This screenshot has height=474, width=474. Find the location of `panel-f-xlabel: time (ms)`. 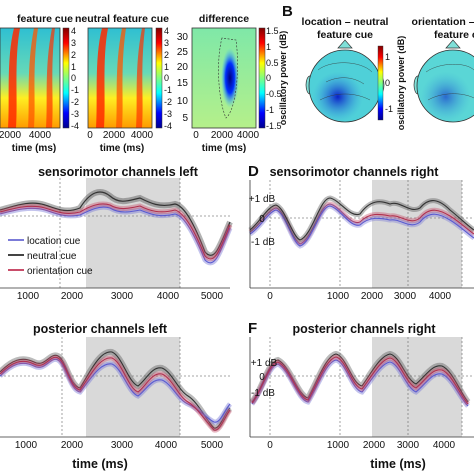

panel-f-xlabel: time (ms) is located at coordinates (398, 464).